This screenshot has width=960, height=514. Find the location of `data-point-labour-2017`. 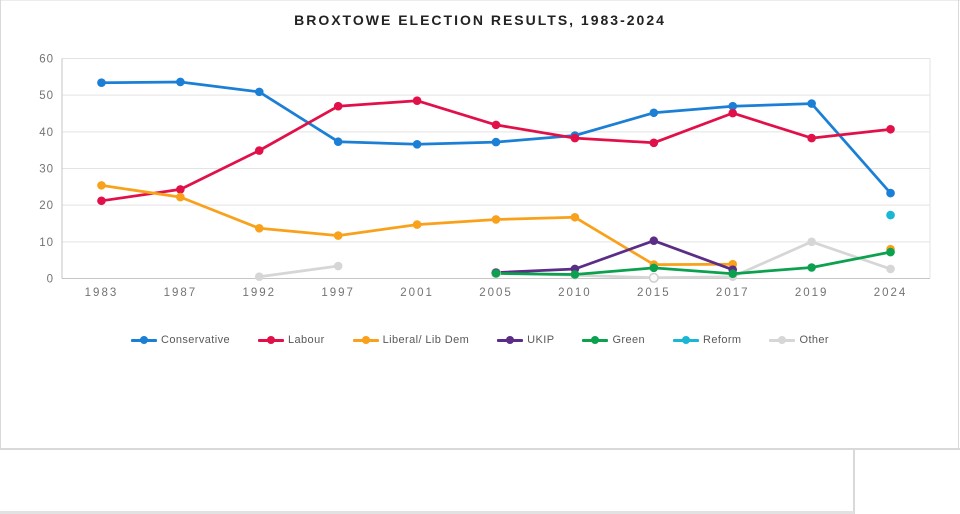

data-point-labour-2017 is located at coordinates (733, 113).